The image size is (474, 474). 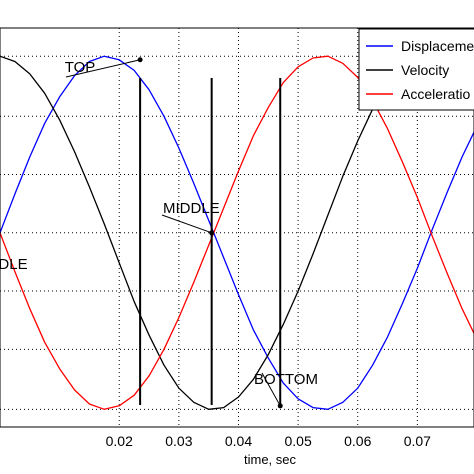 What do you see at coordinates (270, 459) in the screenshot?
I see `x-axis-label: time, sec` at bounding box center [270, 459].